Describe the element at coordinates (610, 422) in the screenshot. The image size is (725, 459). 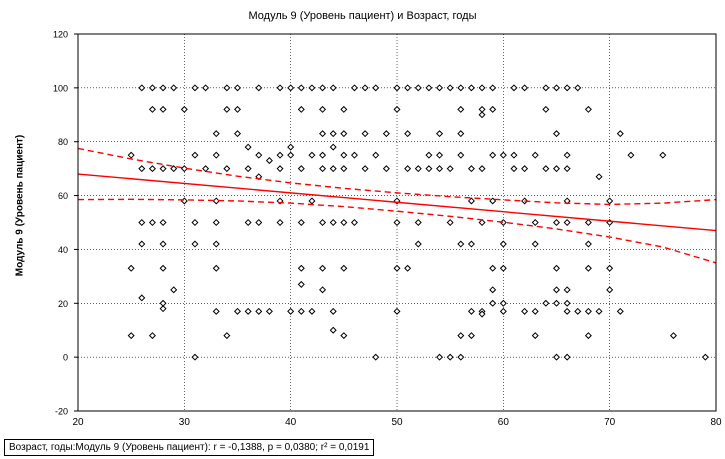
I see `x-tick-label: 70` at that location.